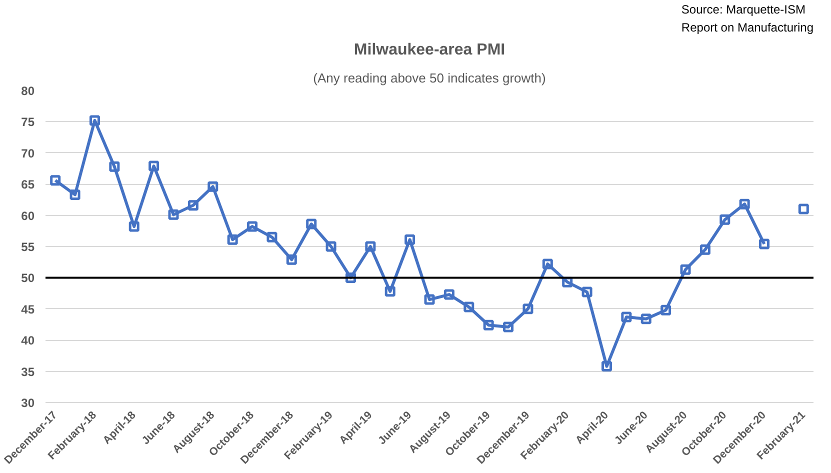 This screenshot has height=473, width=831. I want to click on chart-title: Milwaukee-area PMI, so click(430, 50).